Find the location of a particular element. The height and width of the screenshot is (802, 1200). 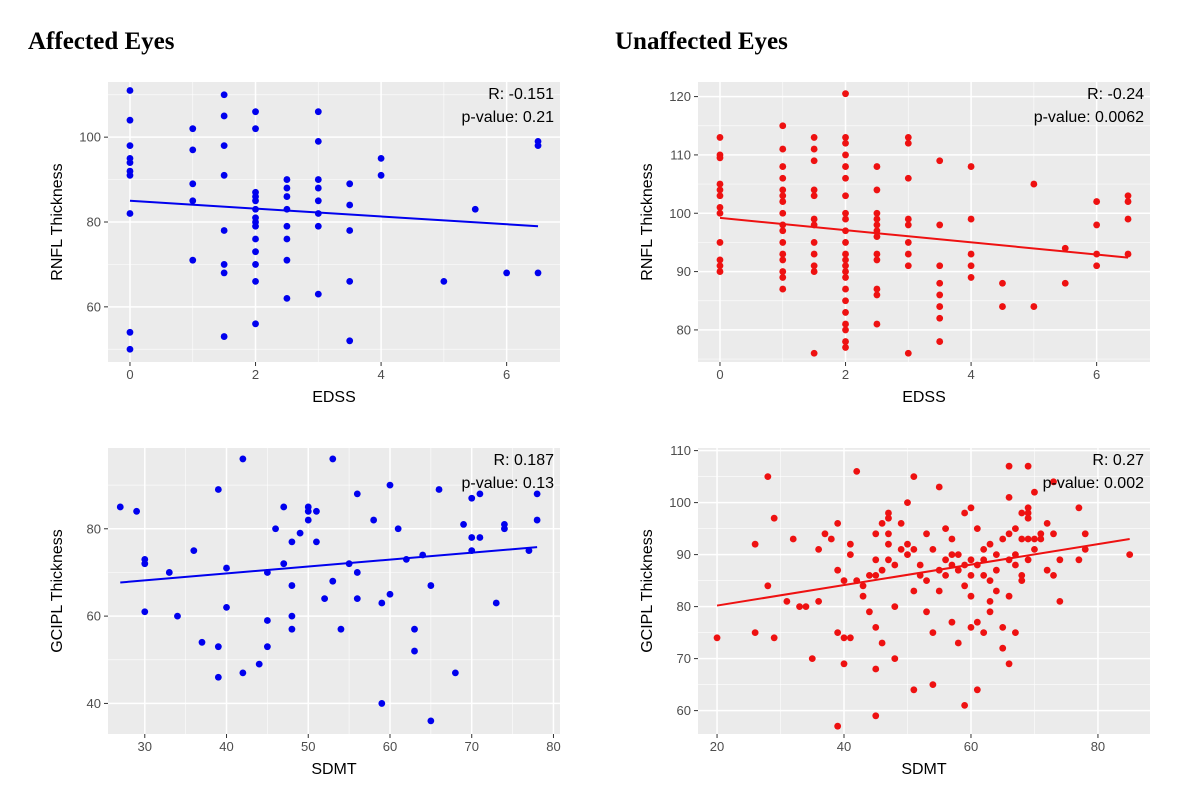

x-tick-label: 20 is located at coordinates (717, 746).